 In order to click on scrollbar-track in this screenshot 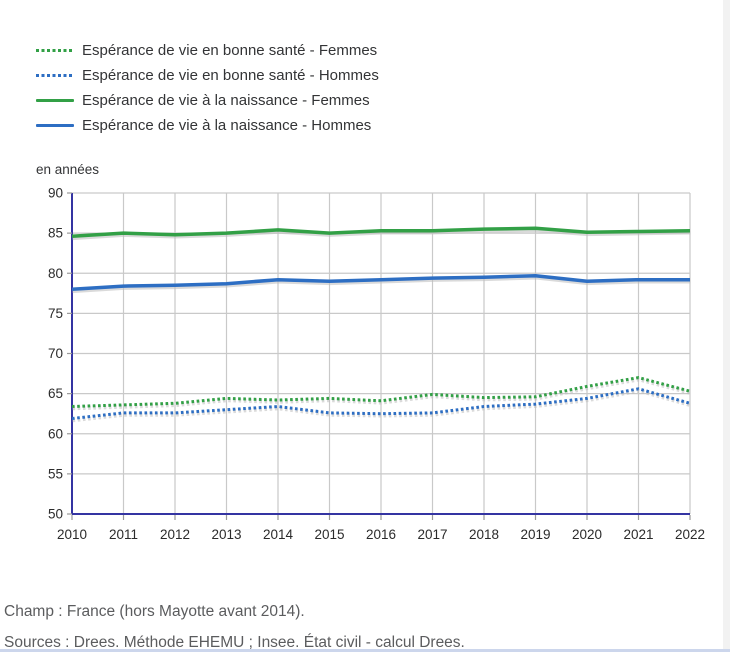, I will do `click(726, 326)`.